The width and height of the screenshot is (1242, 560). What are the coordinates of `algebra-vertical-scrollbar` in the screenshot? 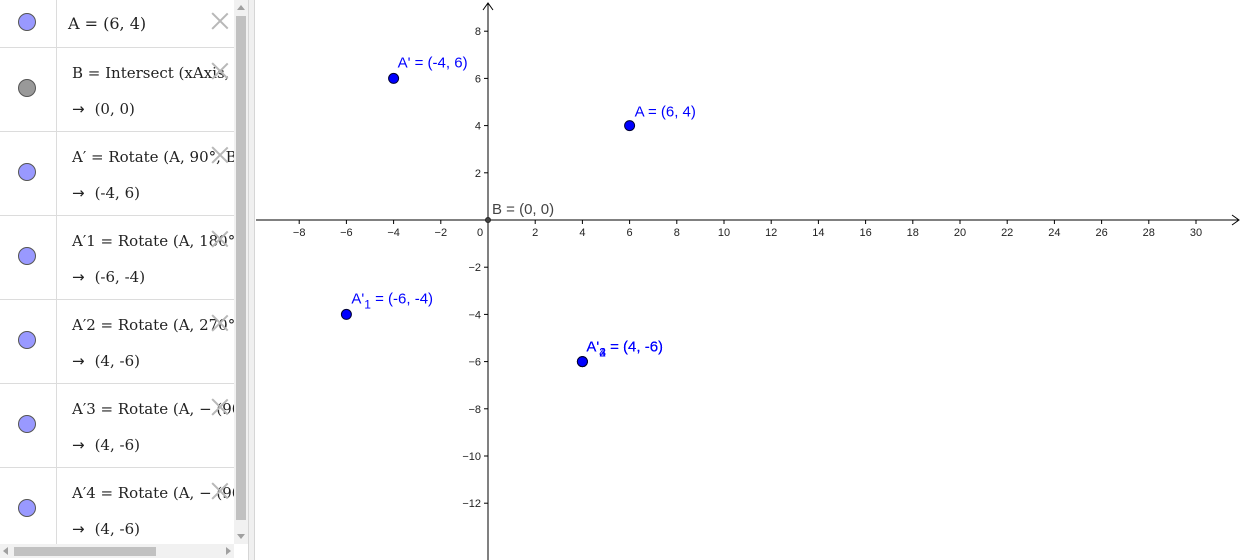 It's located at (241, 272).